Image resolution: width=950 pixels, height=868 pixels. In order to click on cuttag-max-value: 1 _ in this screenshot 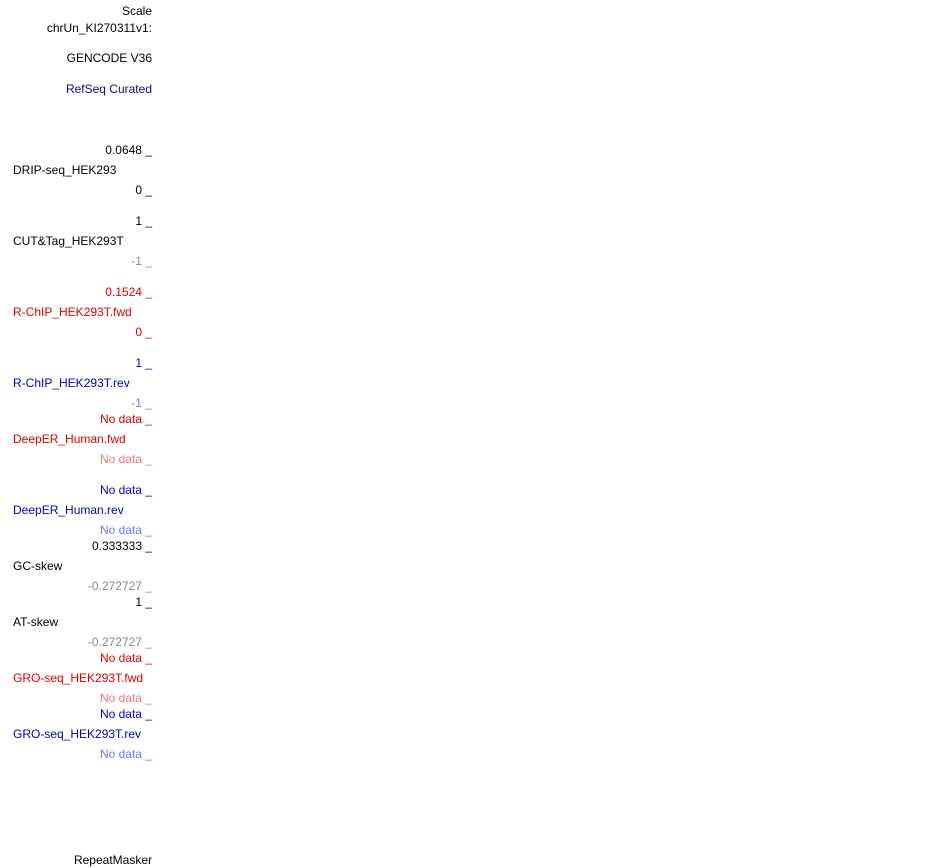, I will do `click(143, 221)`.